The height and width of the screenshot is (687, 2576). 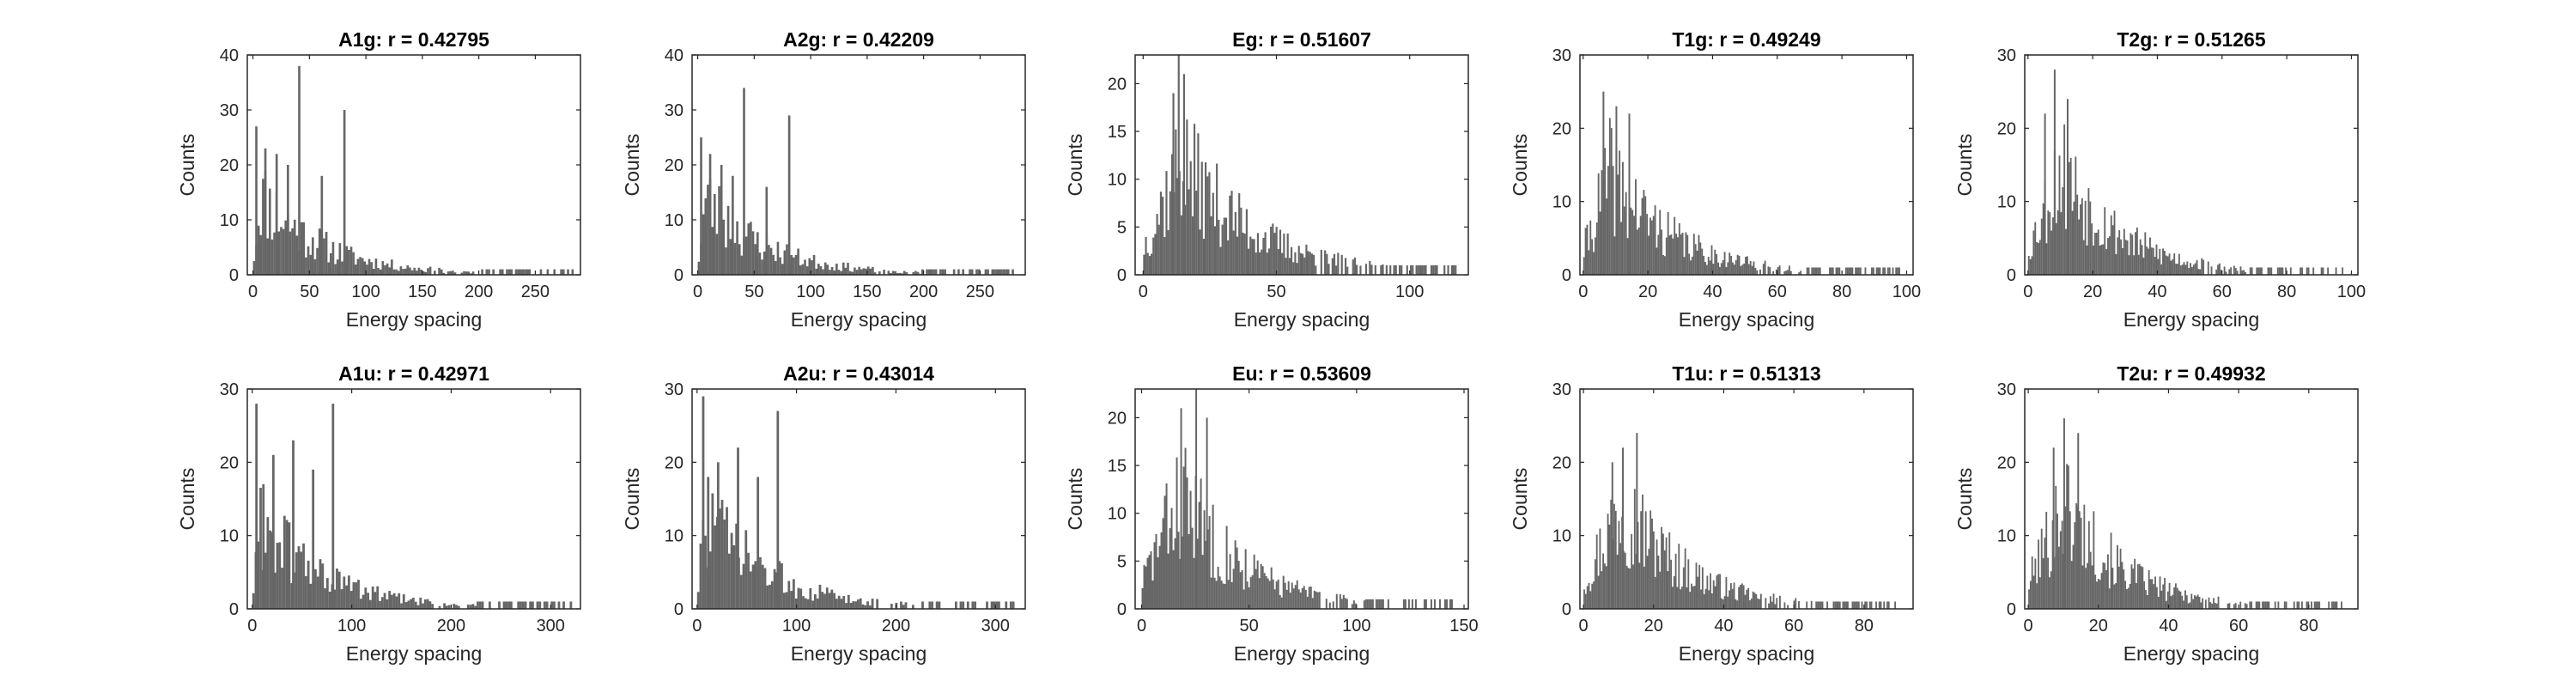 I want to click on y-tick-label: 30, so click(x=229, y=110).